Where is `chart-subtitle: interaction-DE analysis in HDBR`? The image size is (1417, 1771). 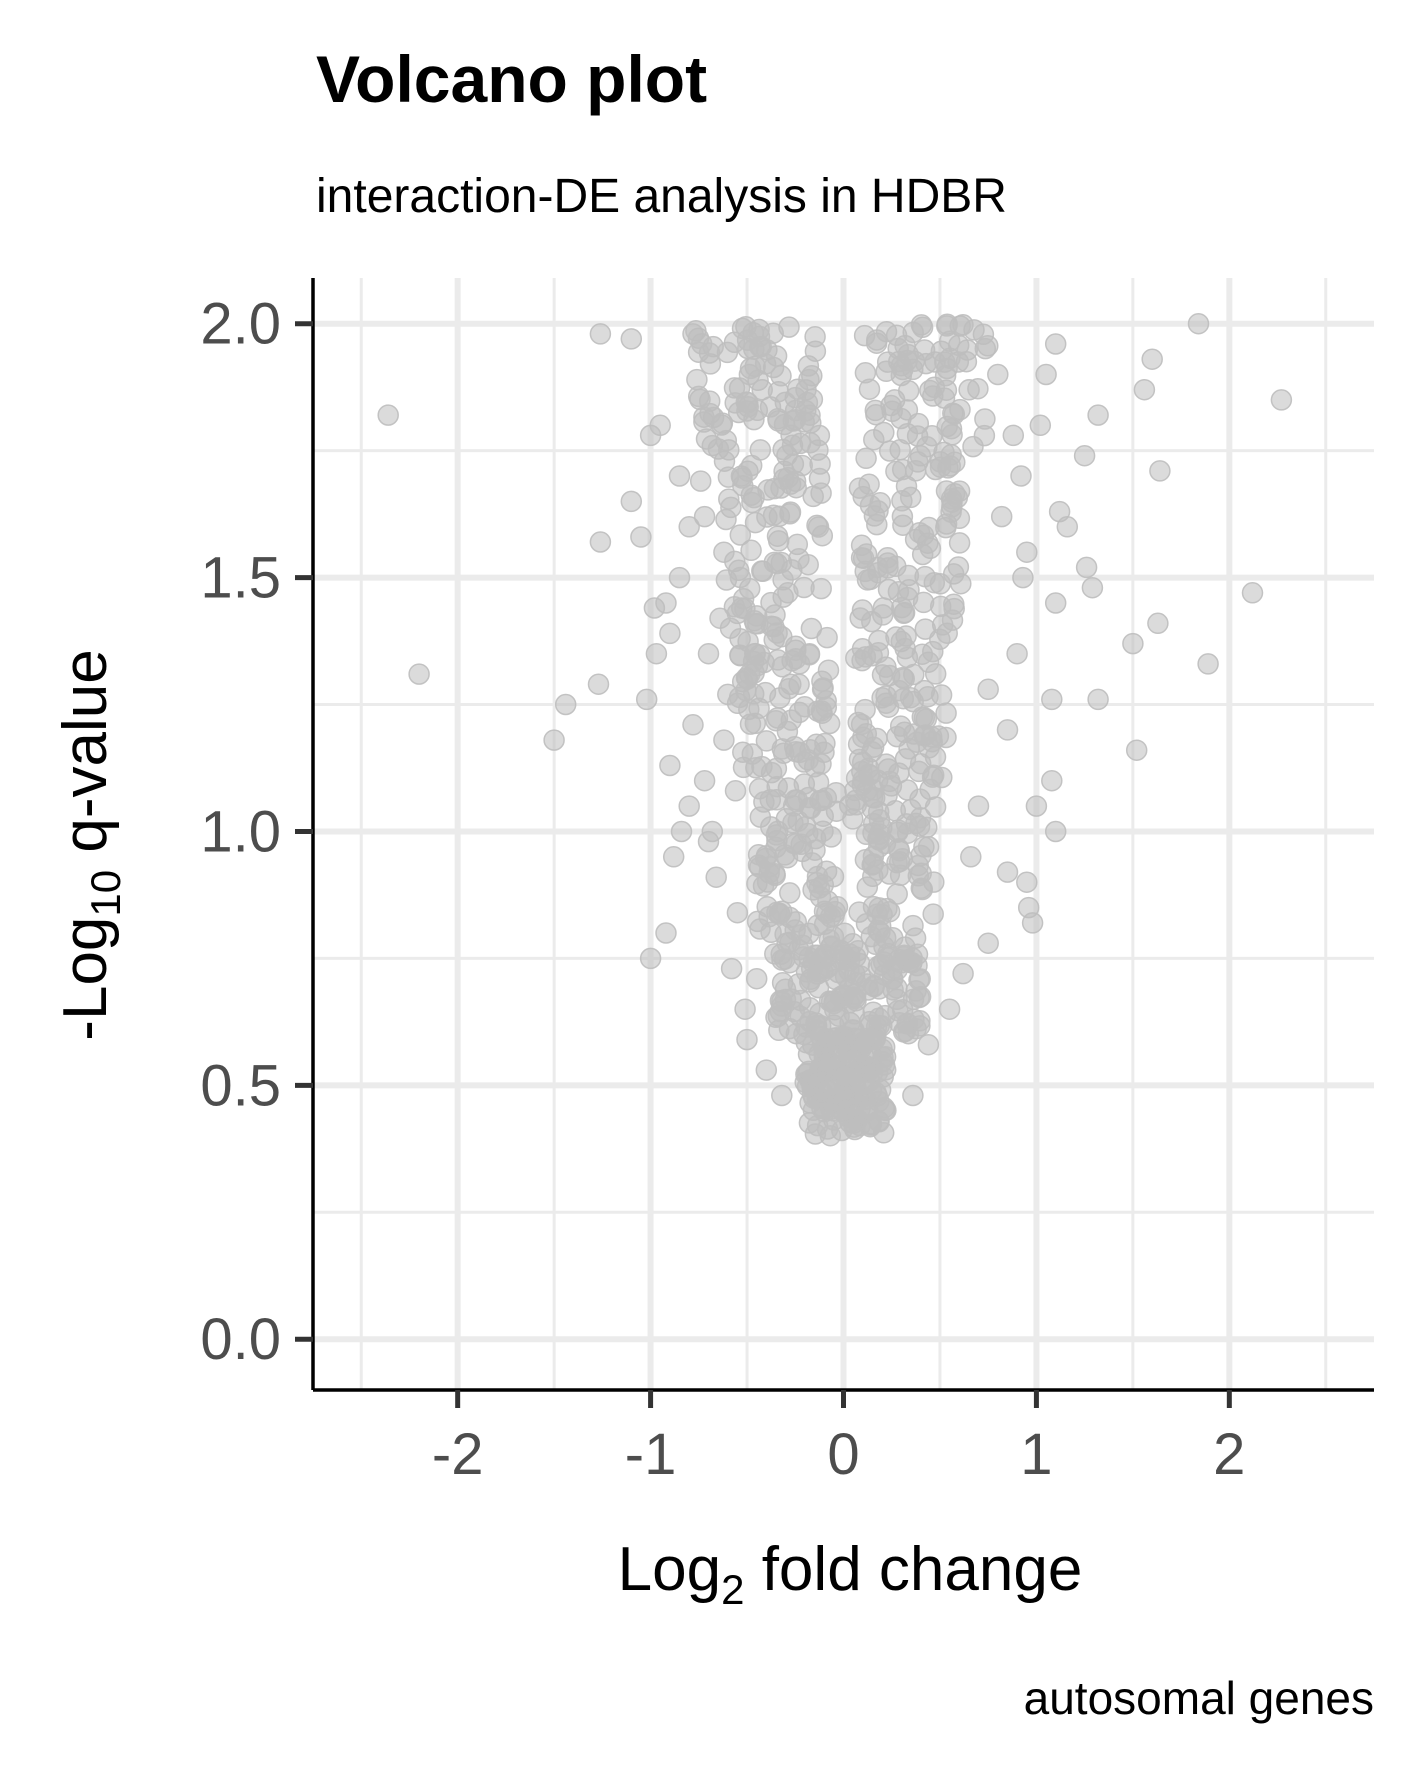 chart-subtitle: interaction-DE analysis in HDBR is located at coordinates (661, 196).